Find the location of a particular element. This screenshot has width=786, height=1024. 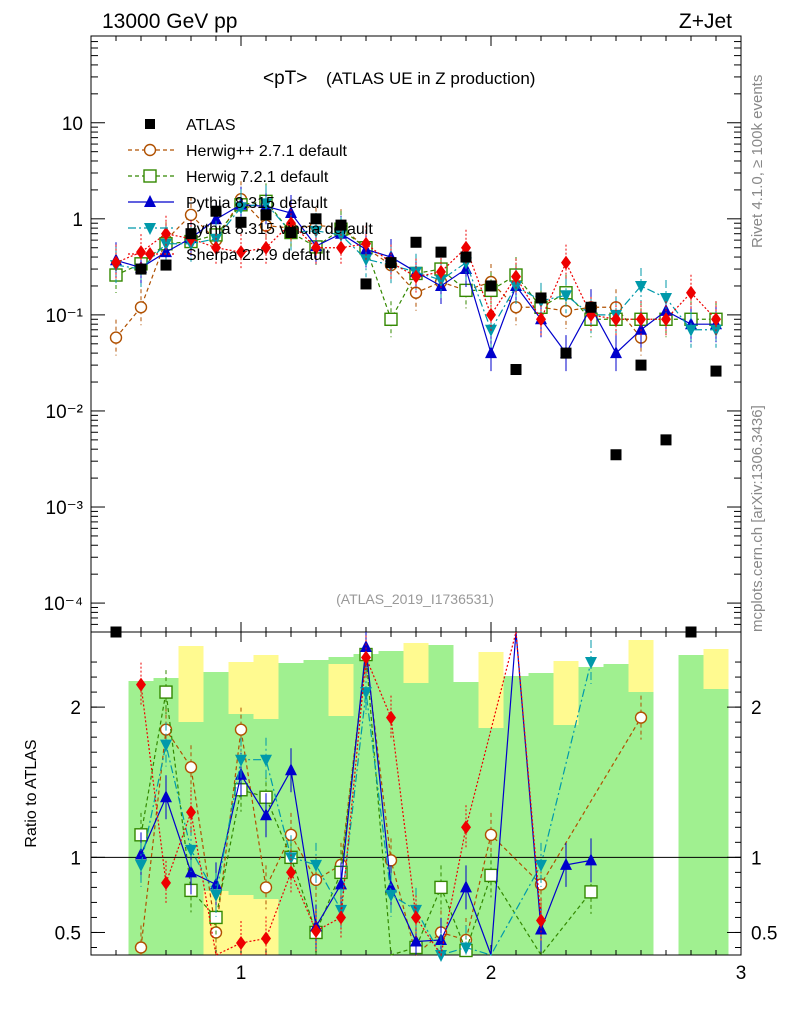

legend-label-atlas: ATLAS is located at coordinates (211, 125).